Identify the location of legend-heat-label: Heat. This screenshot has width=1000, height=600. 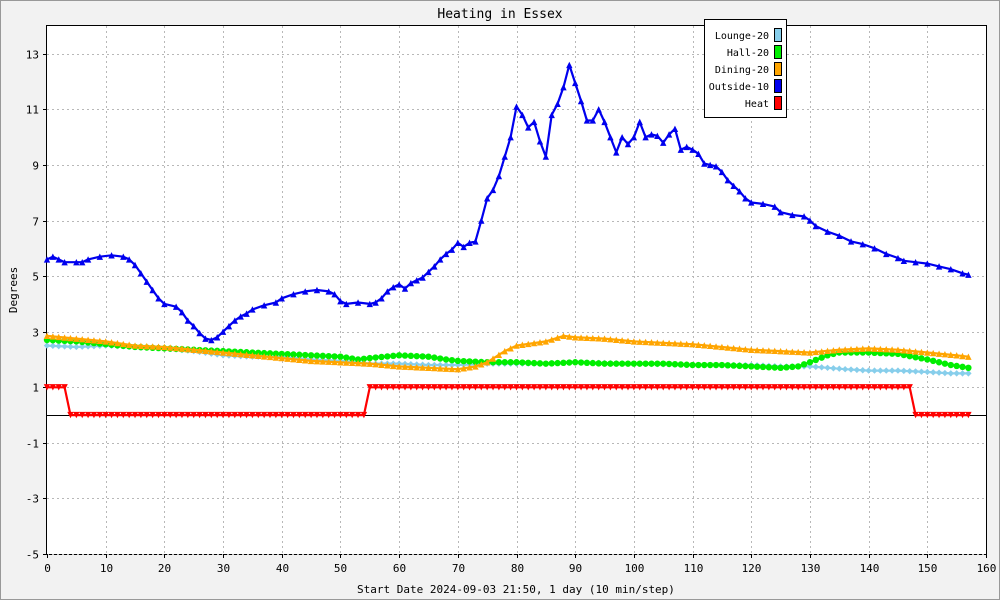
(757, 104).